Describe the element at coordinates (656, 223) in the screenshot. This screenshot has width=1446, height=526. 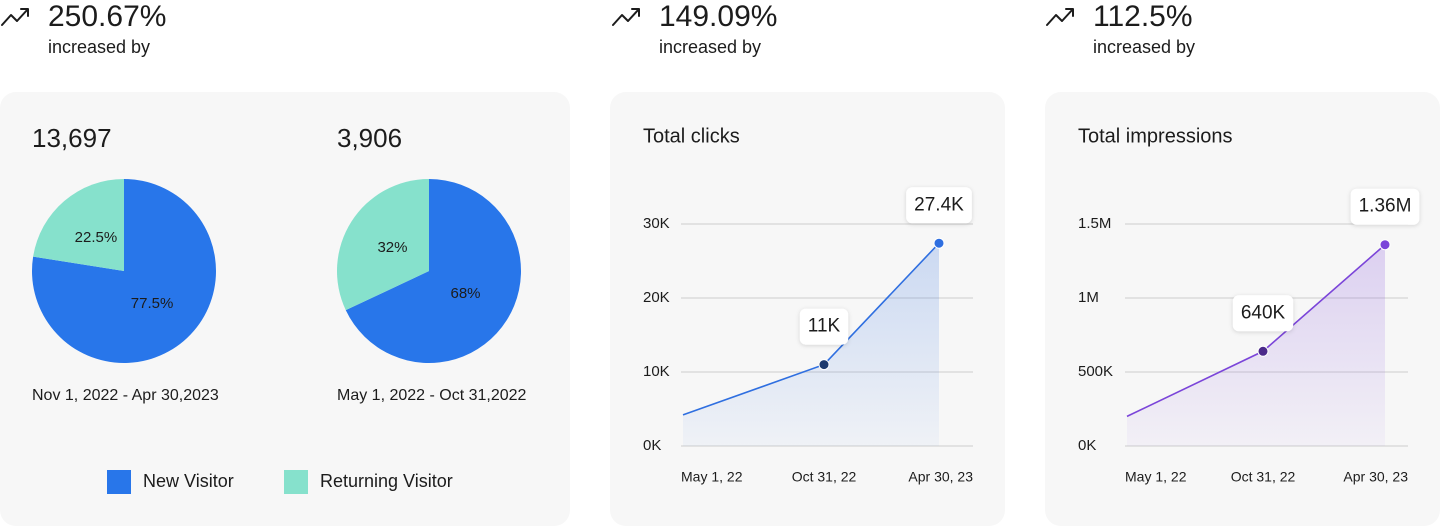
I see `y-tick-label: 30K` at that location.